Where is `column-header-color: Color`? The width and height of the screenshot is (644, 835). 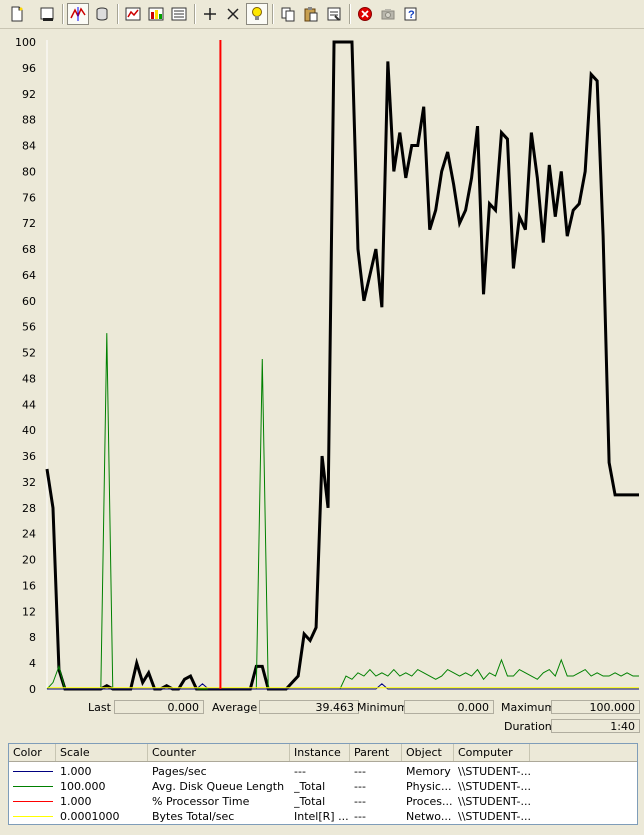 column-header-color: Color is located at coordinates (32, 752).